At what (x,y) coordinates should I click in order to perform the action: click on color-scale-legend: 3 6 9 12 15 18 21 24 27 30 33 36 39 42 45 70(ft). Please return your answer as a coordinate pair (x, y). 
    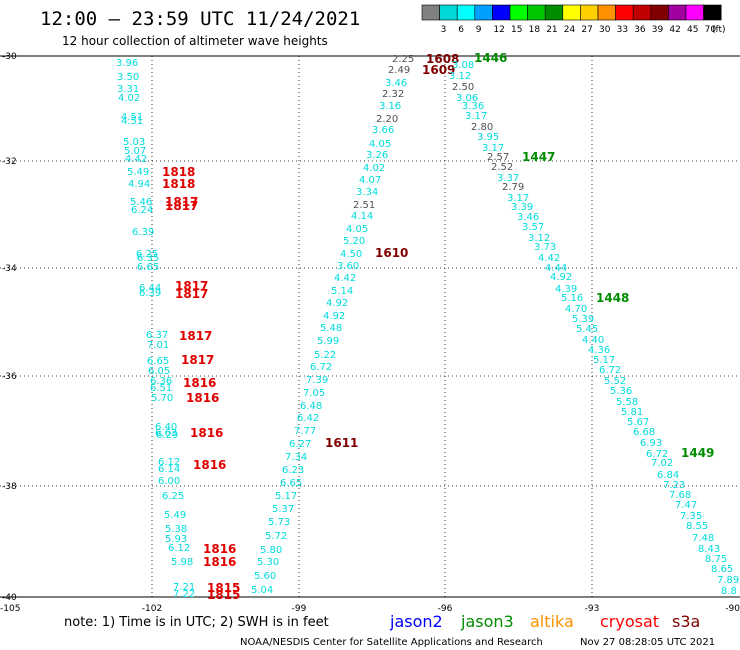
    Looking at the image, I should click on (573, 19).